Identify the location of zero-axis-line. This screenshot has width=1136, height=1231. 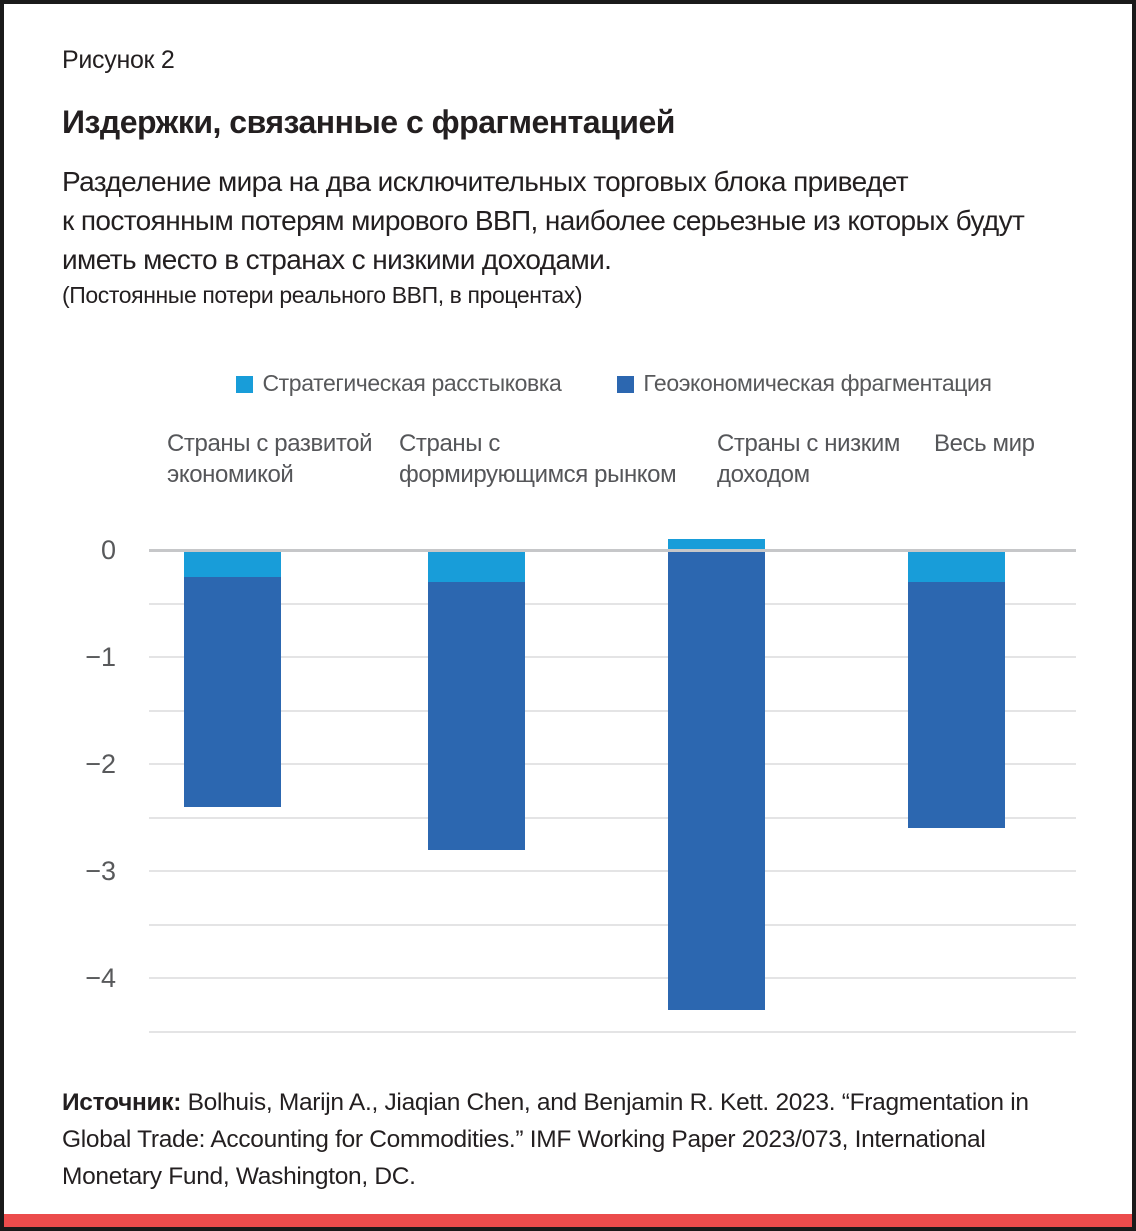
(612, 550).